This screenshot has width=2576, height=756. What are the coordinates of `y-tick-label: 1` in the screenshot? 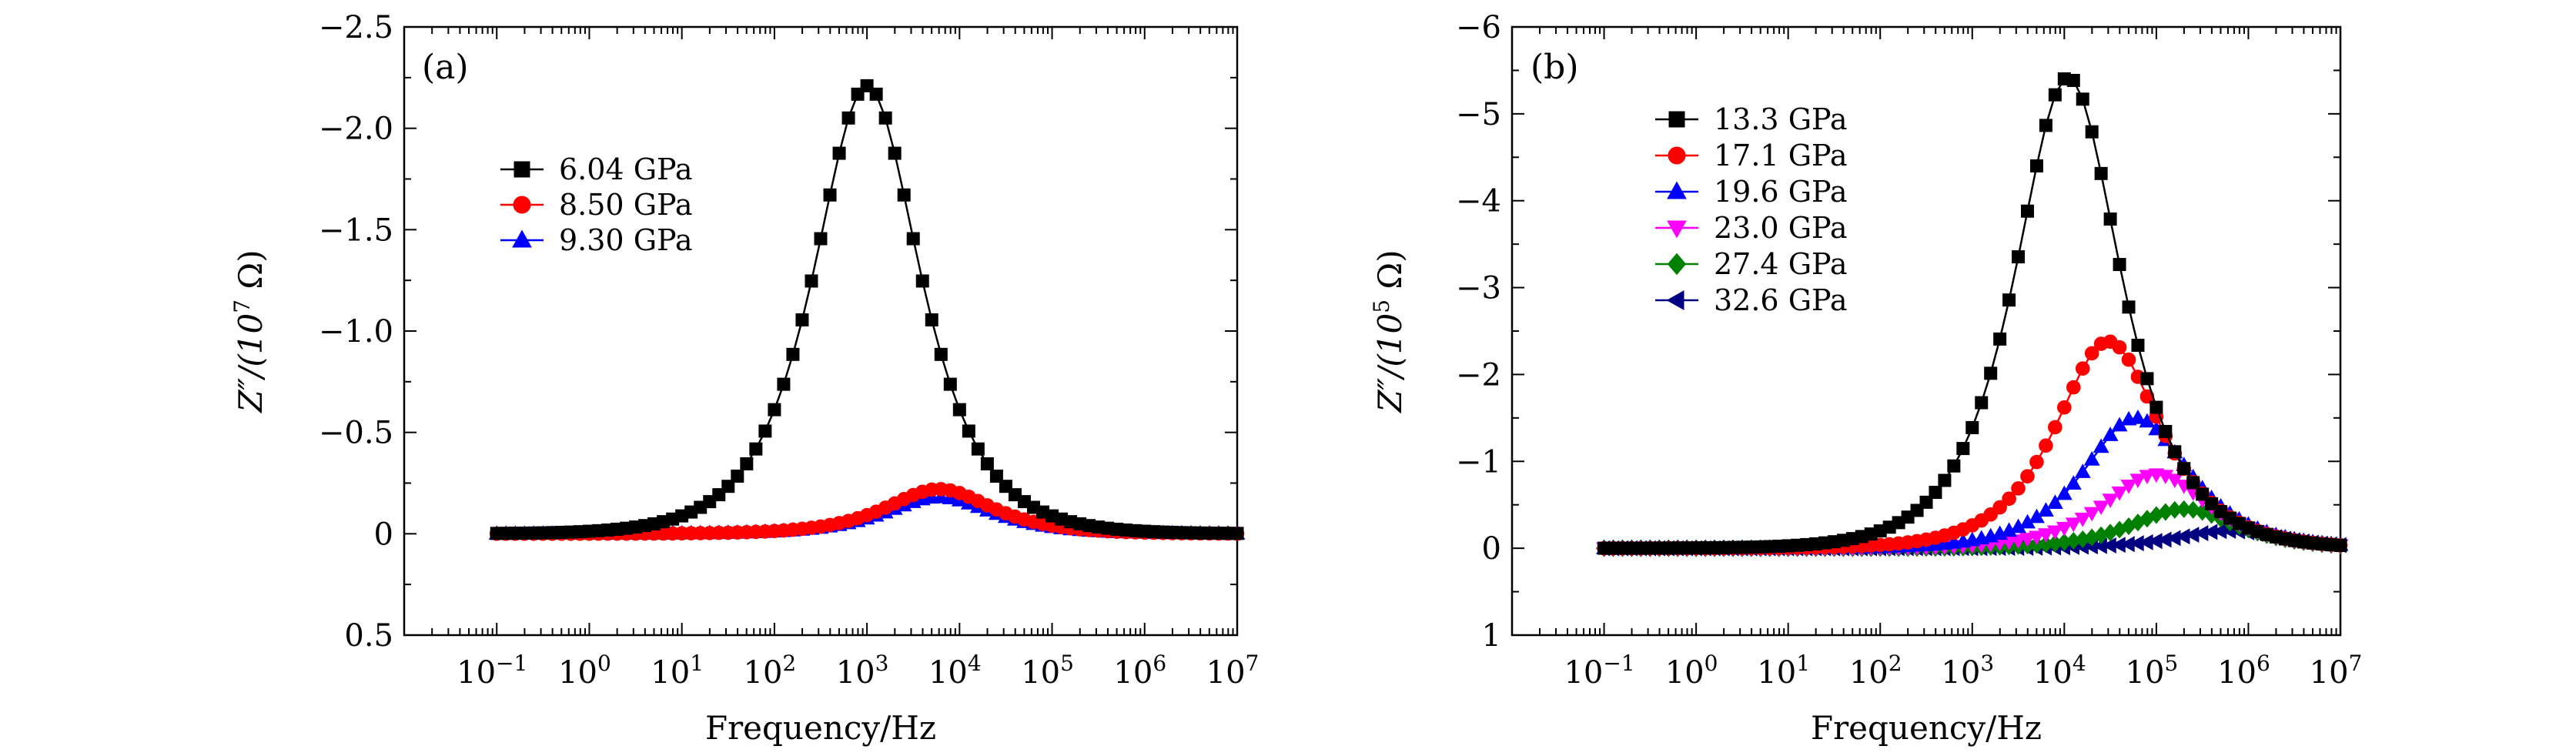 It's located at (1492, 636).